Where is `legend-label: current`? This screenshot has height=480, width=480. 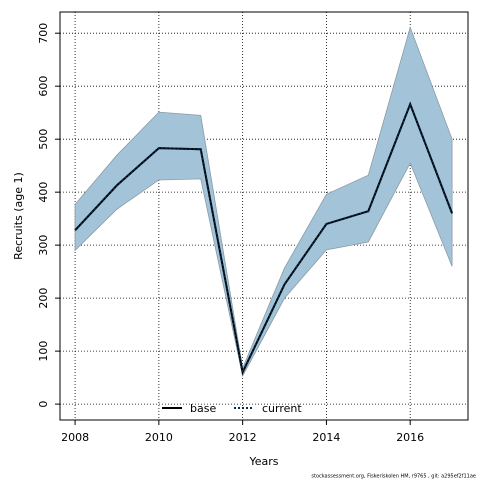 legend-label: current is located at coordinates (282, 408).